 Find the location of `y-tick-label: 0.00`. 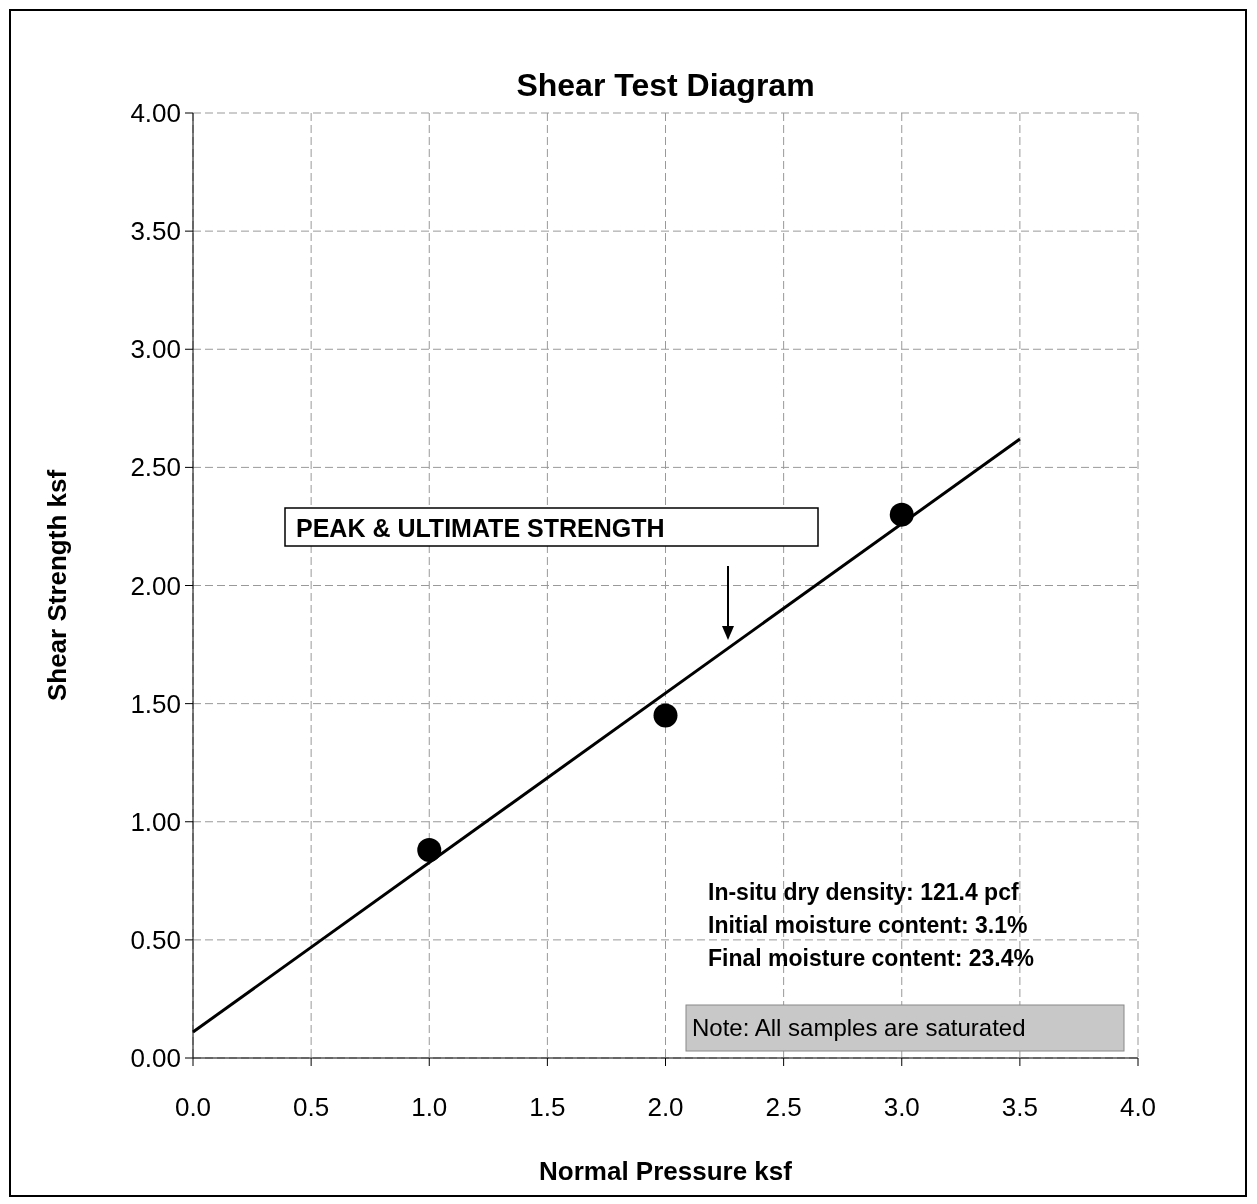

y-tick-label: 0.00 is located at coordinates (155, 1058).